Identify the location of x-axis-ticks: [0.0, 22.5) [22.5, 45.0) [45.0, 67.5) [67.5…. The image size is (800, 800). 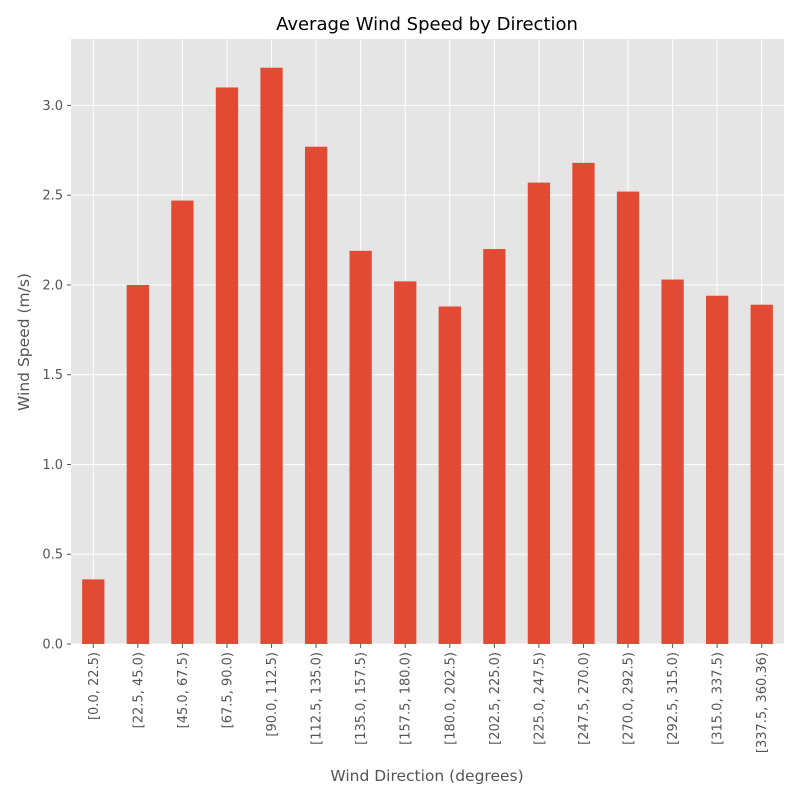
(428, 698).